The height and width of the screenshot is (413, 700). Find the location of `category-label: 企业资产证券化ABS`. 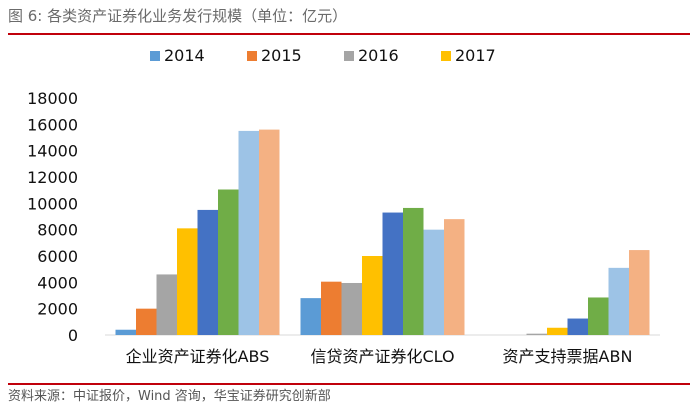

category-label: 企业资产证券化ABS is located at coordinates (198, 356).